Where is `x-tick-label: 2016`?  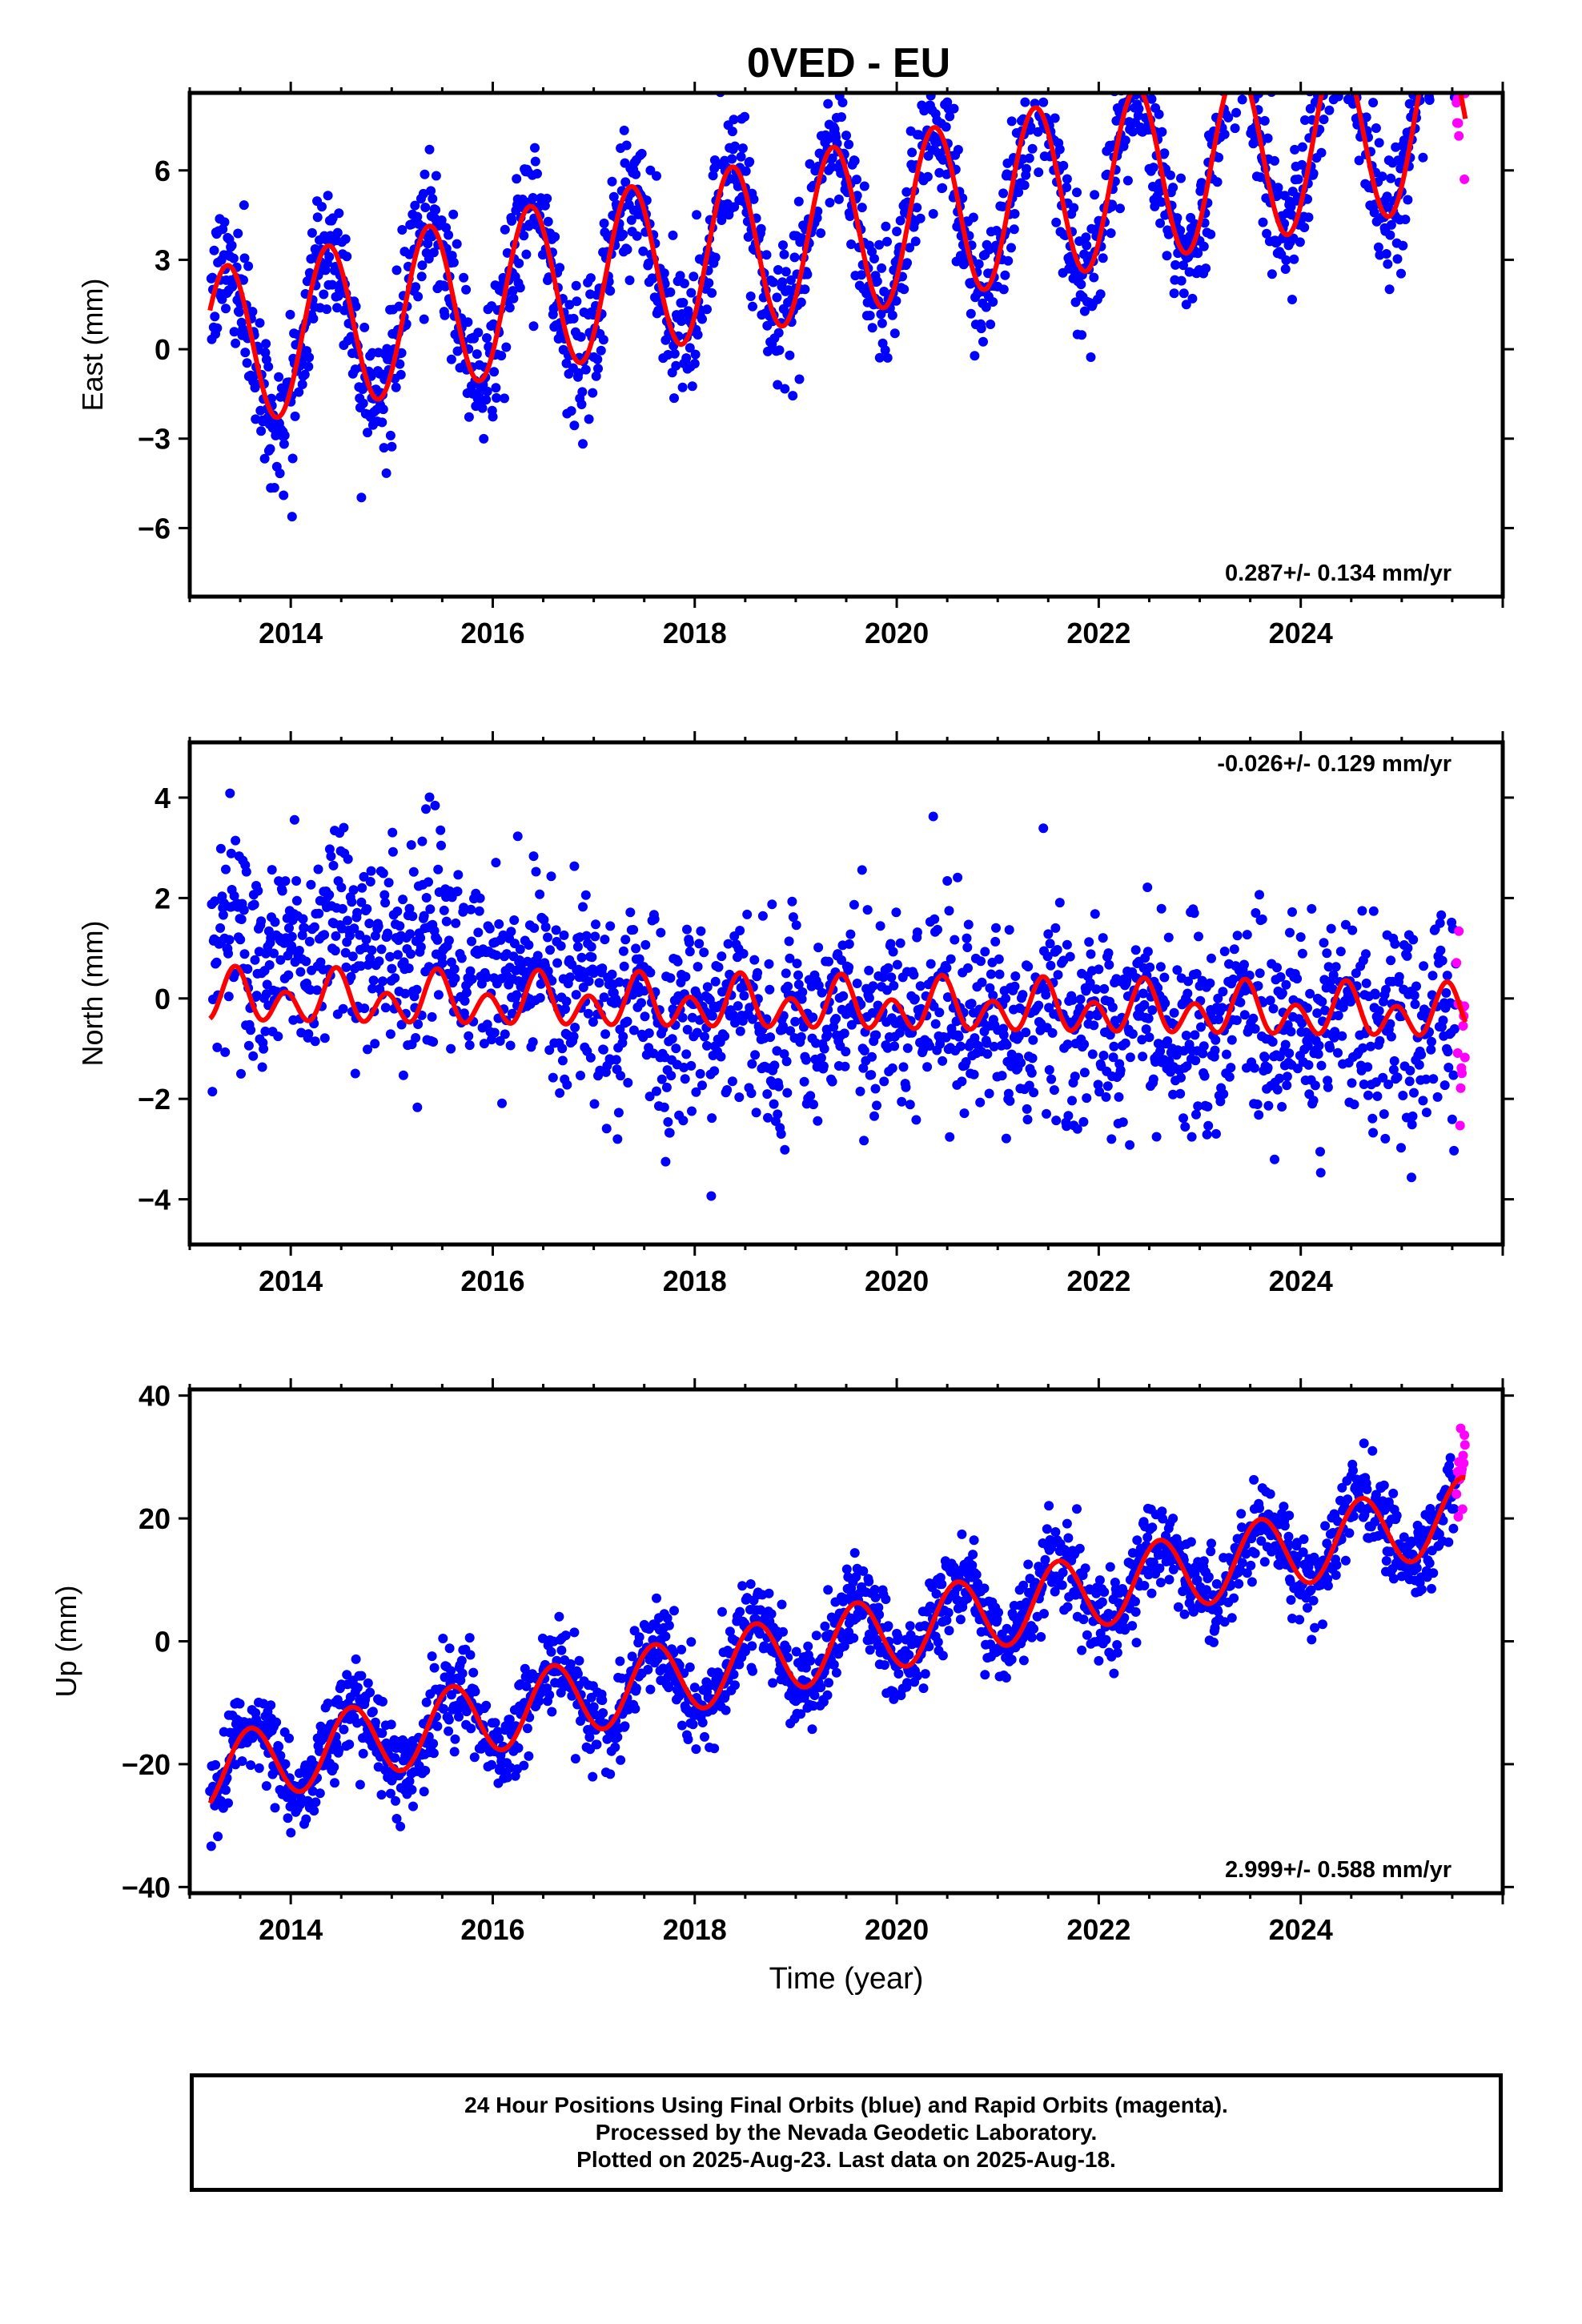
x-tick-label: 2016 is located at coordinates (492, 1281).